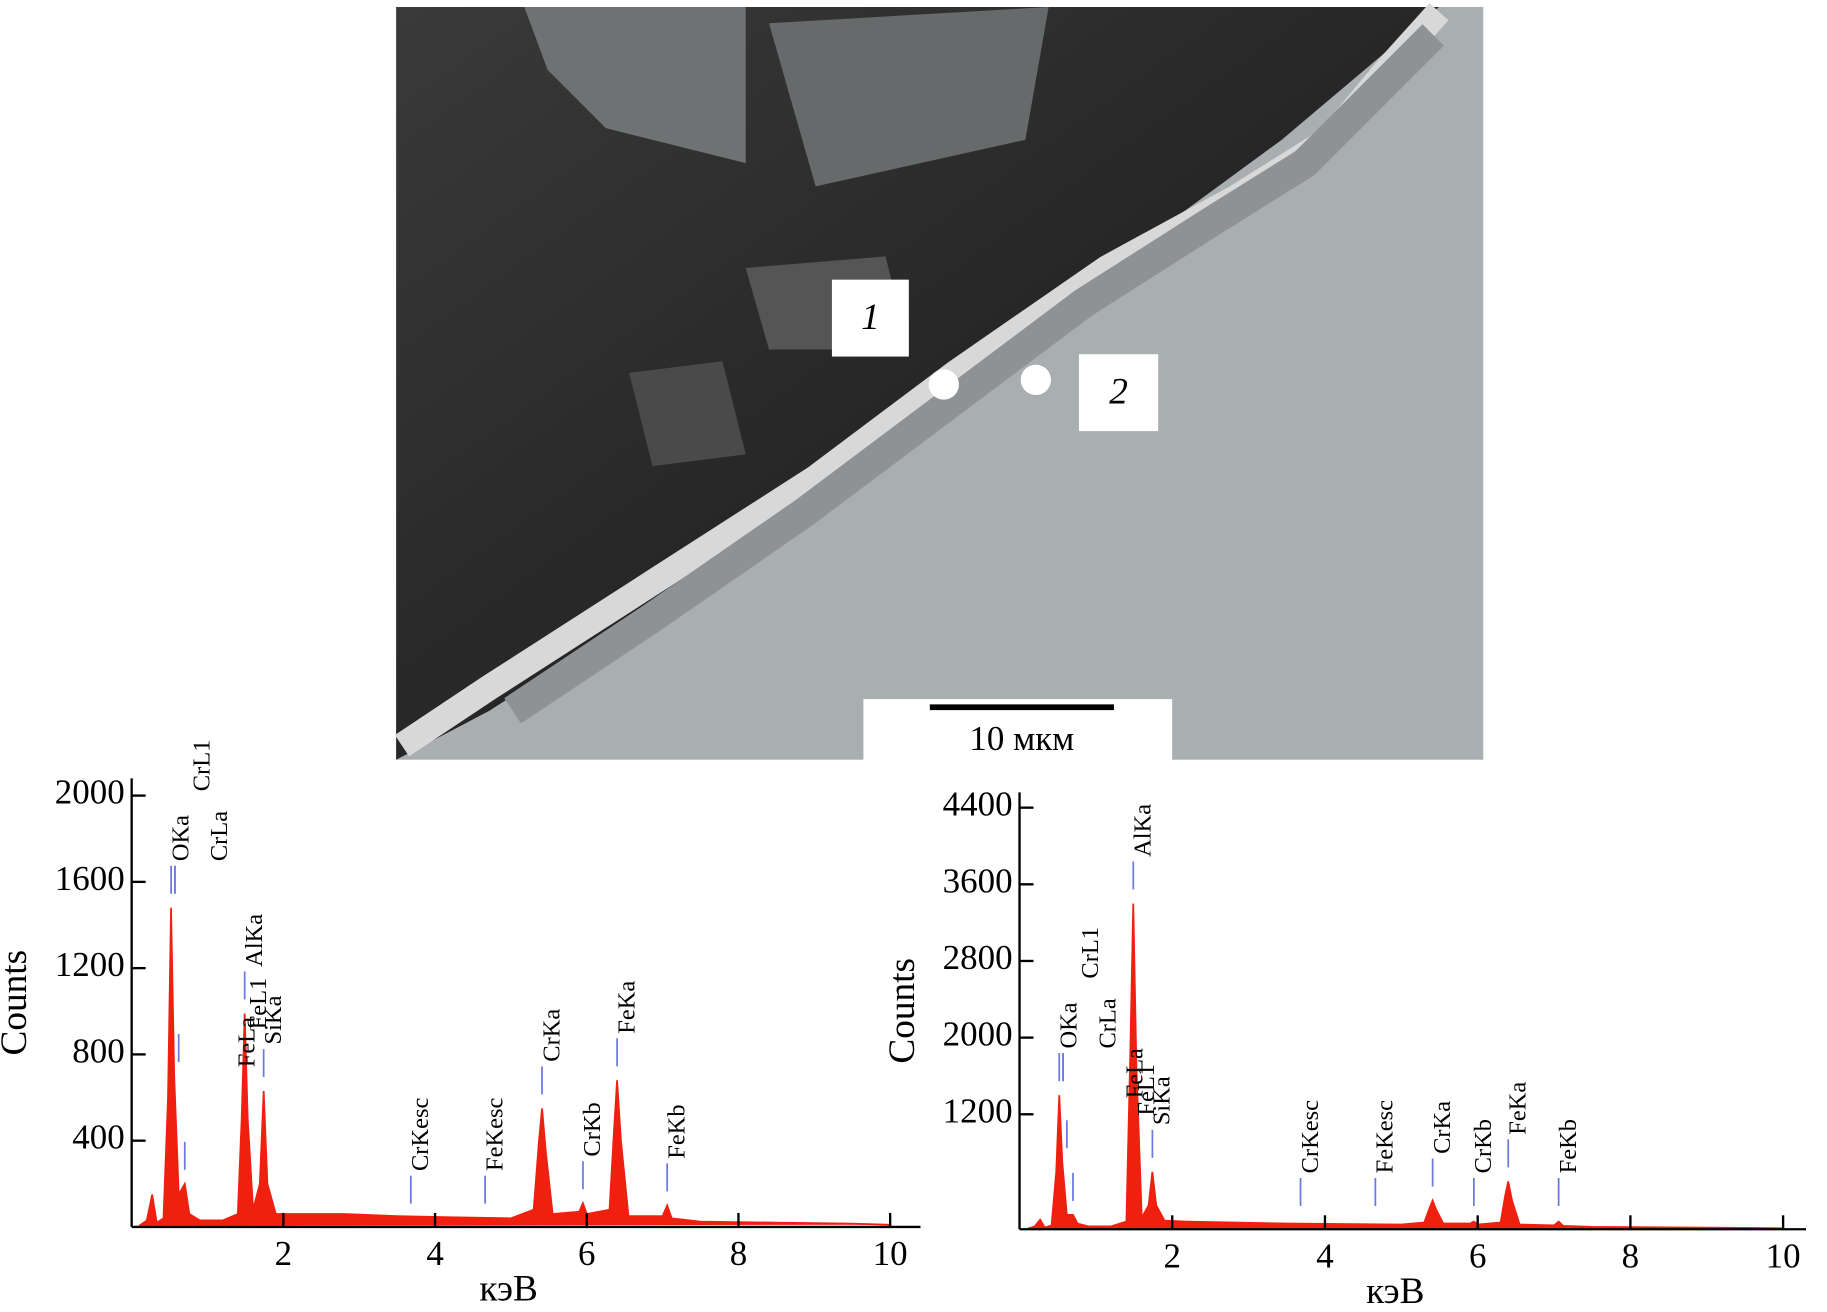 The width and height of the screenshot is (1827, 1312). I want to click on y-tick-label: 400, so click(98, 1137).